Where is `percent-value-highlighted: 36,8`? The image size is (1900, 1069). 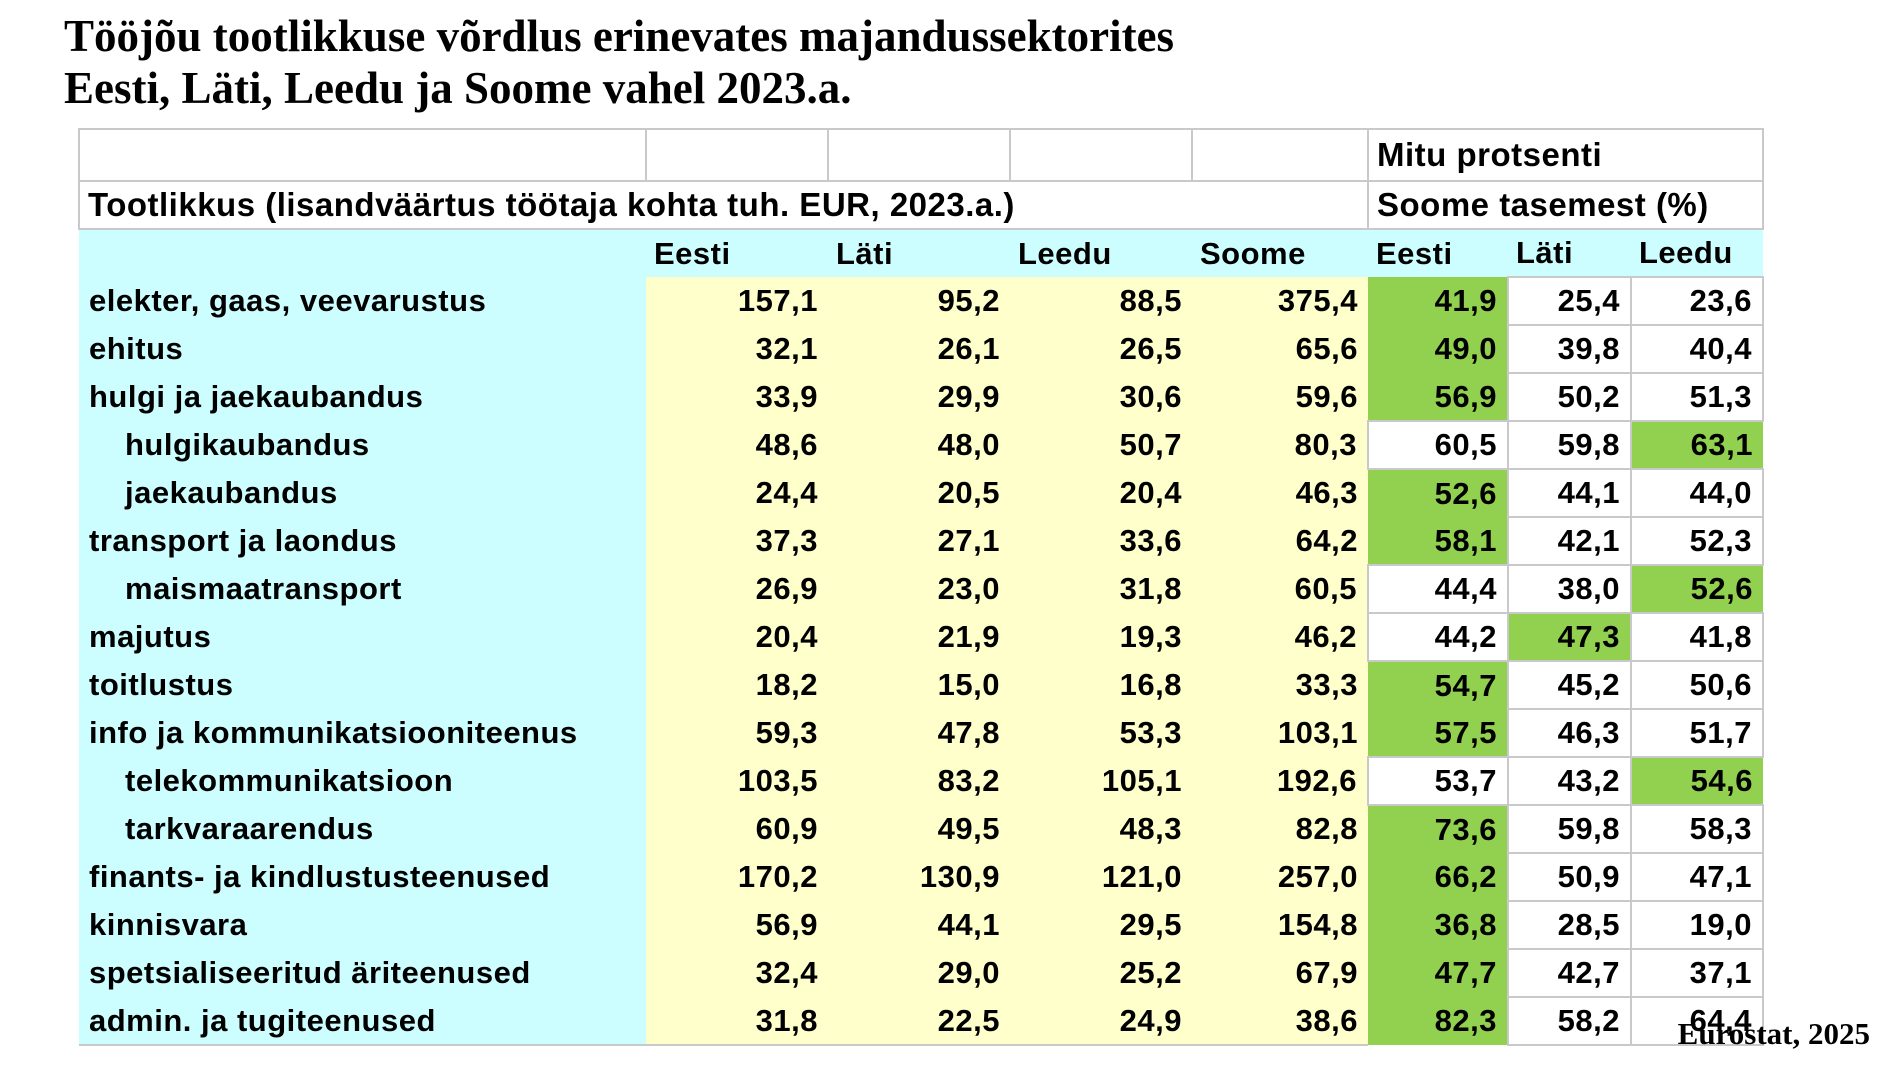
percent-value-highlighted: 36,8 is located at coordinates (1438, 925).